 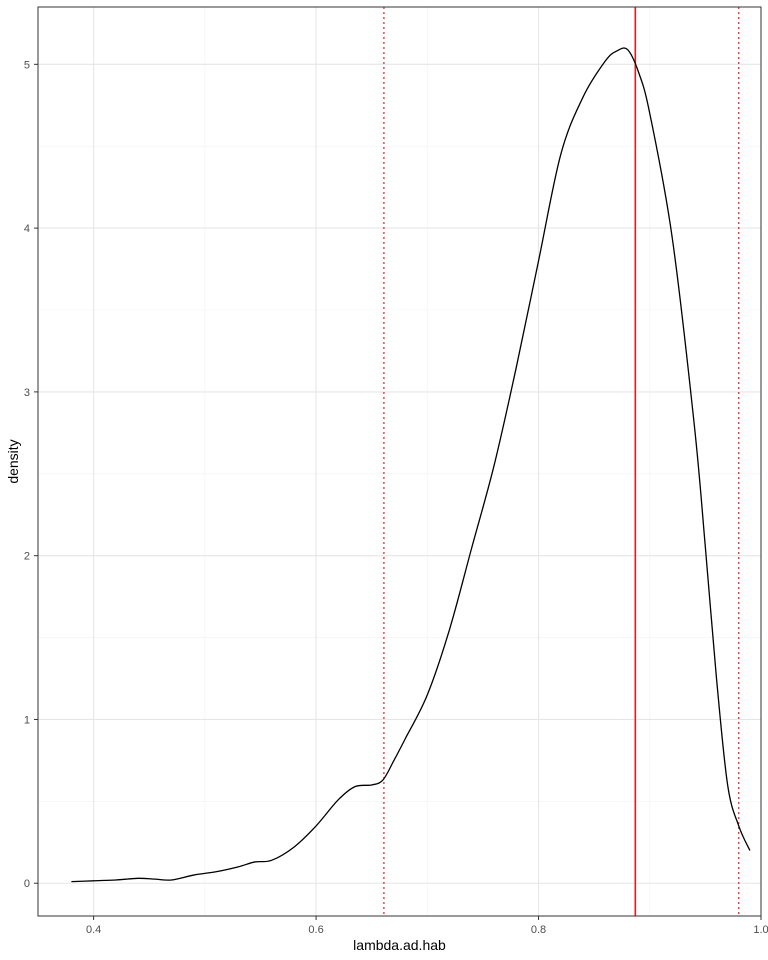 What do you see at coordinates (399, 945) in the screenshot?
I see `x-axis-title: lambda.ad.hab` at bounding box center [399, 945].